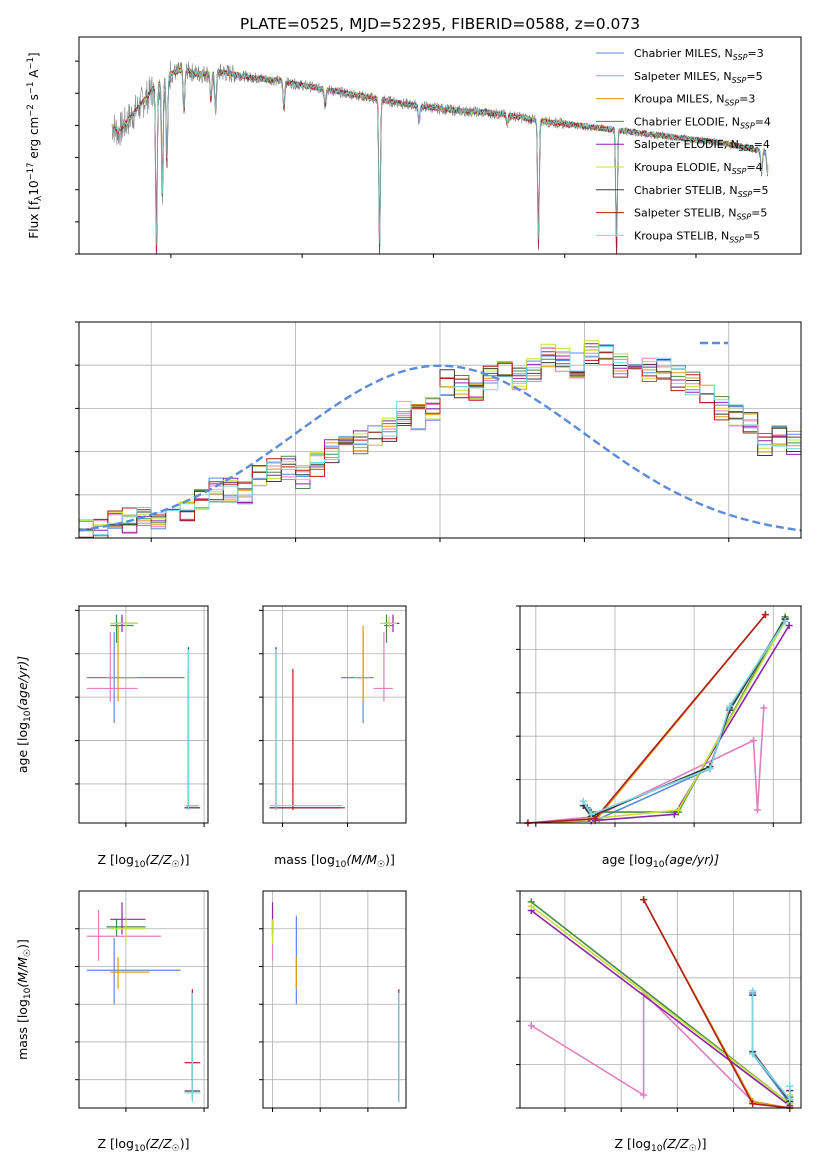  Describe the element at coordinates (698, 168) in the screenshot. I see `legend-label: Kroupa ELODIE, NSSP=4` at that location.